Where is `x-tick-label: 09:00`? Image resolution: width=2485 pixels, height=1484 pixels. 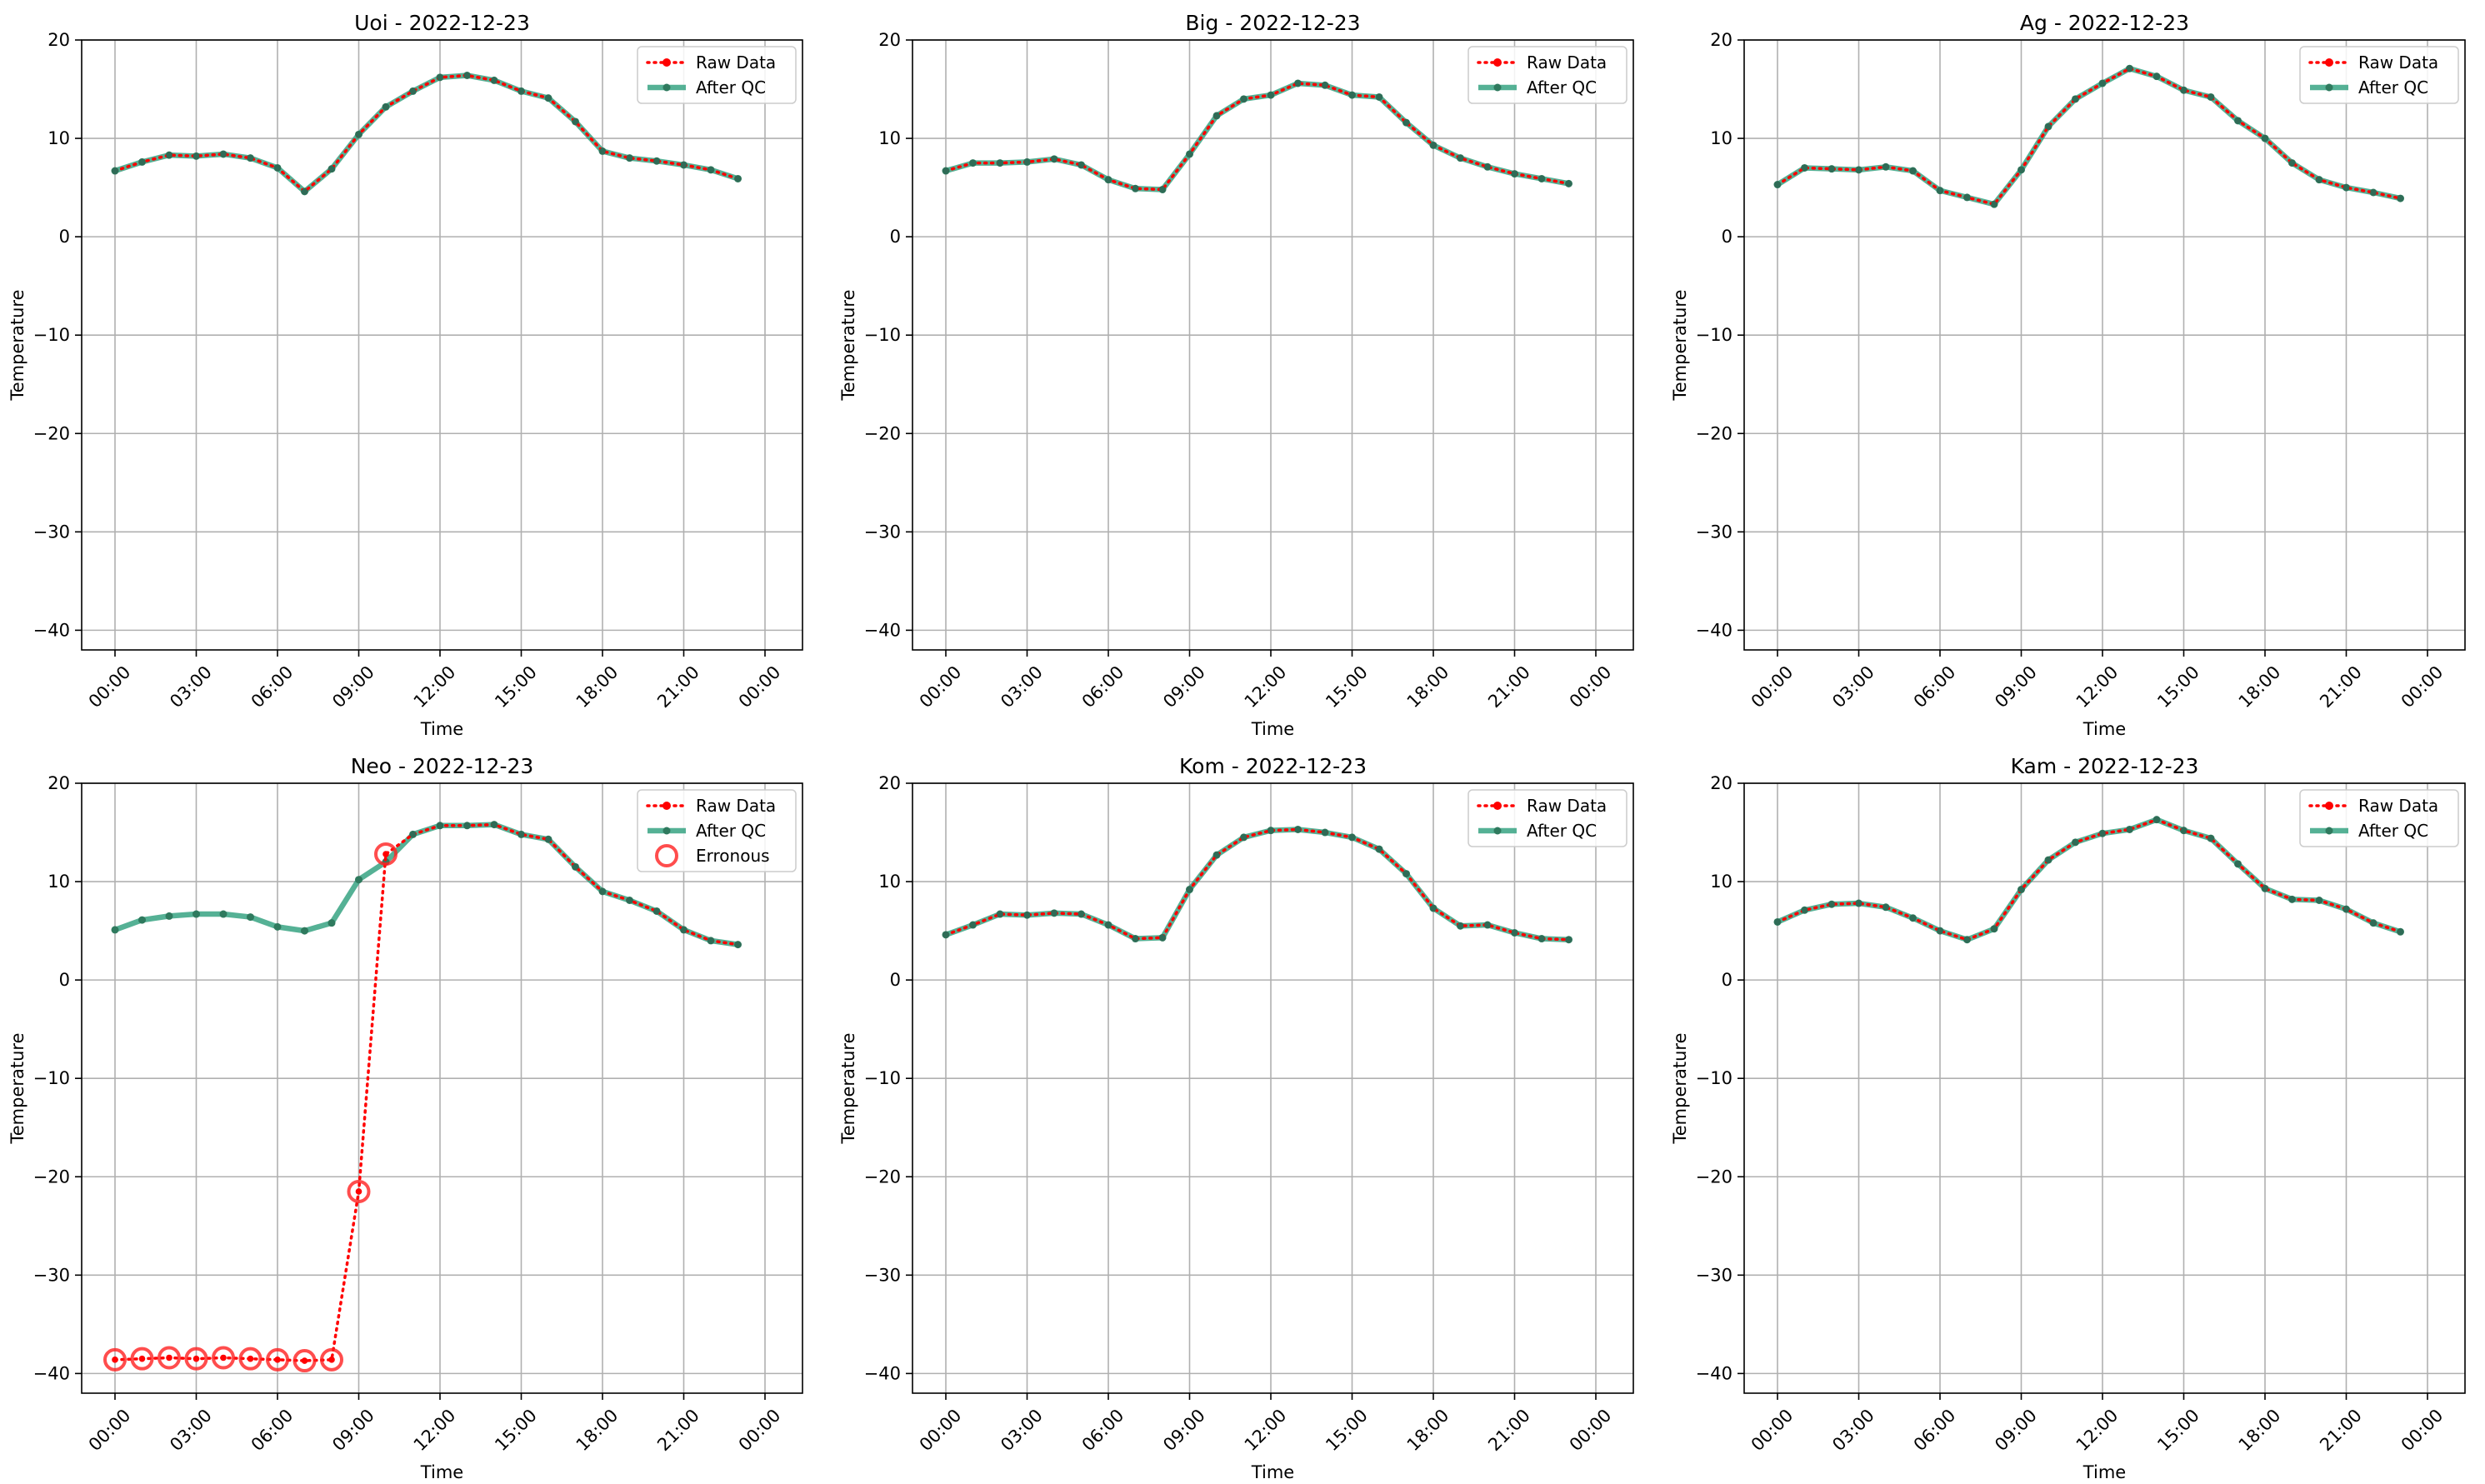 x-tick-label: 09:00 is located at coordinates (2016, 1430).